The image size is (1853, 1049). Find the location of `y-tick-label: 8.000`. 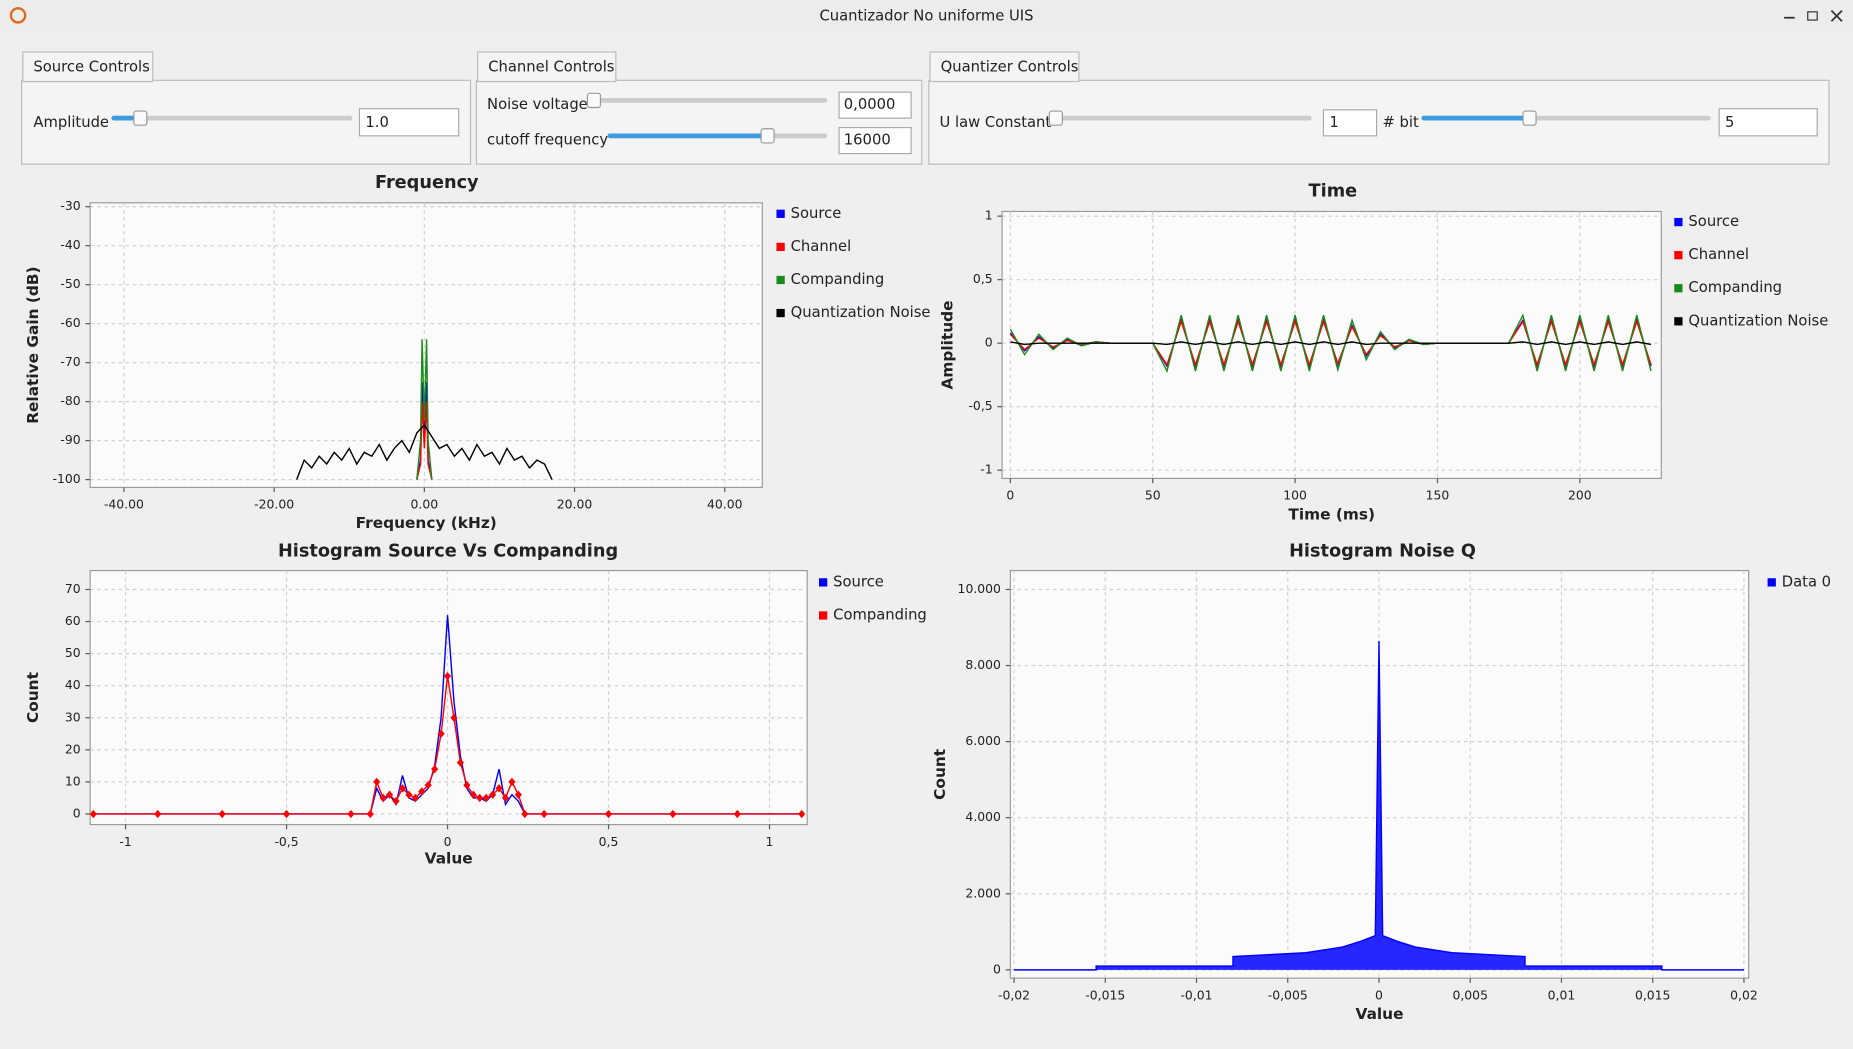

y-tick-label: 8.000 is located at coordinates (983, 664).